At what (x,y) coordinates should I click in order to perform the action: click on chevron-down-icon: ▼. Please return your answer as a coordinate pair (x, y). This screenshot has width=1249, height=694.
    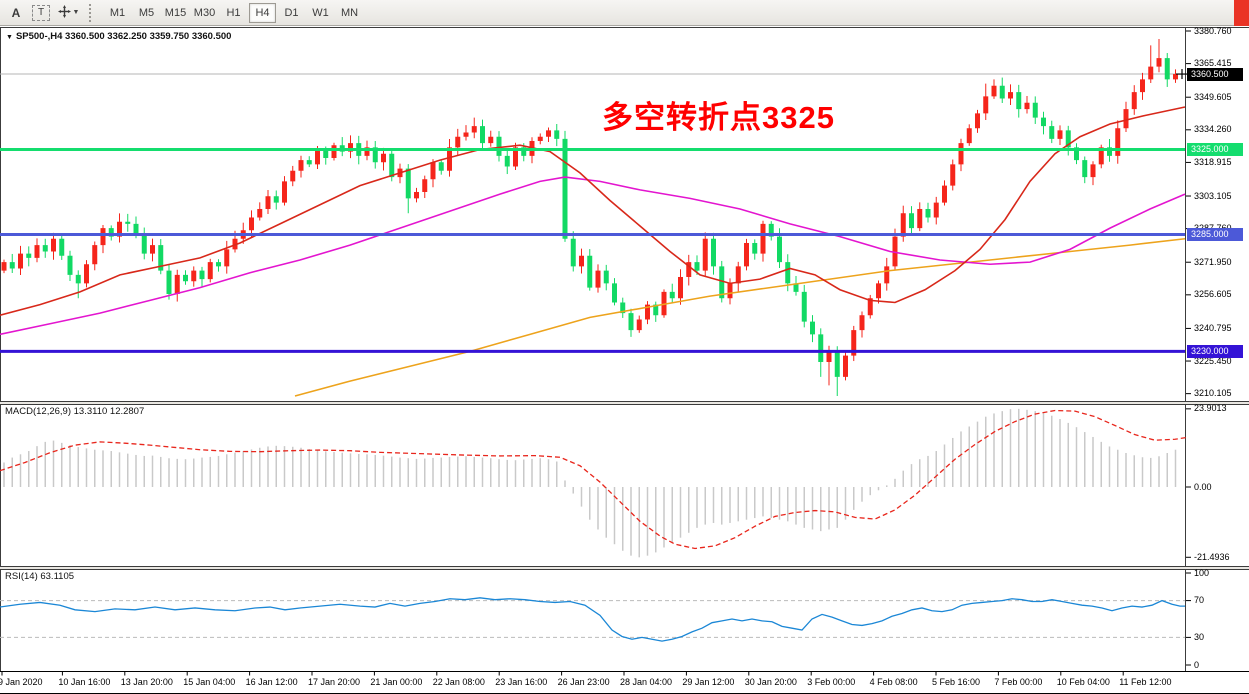
    Looking at the image, I should click on (76, 12).